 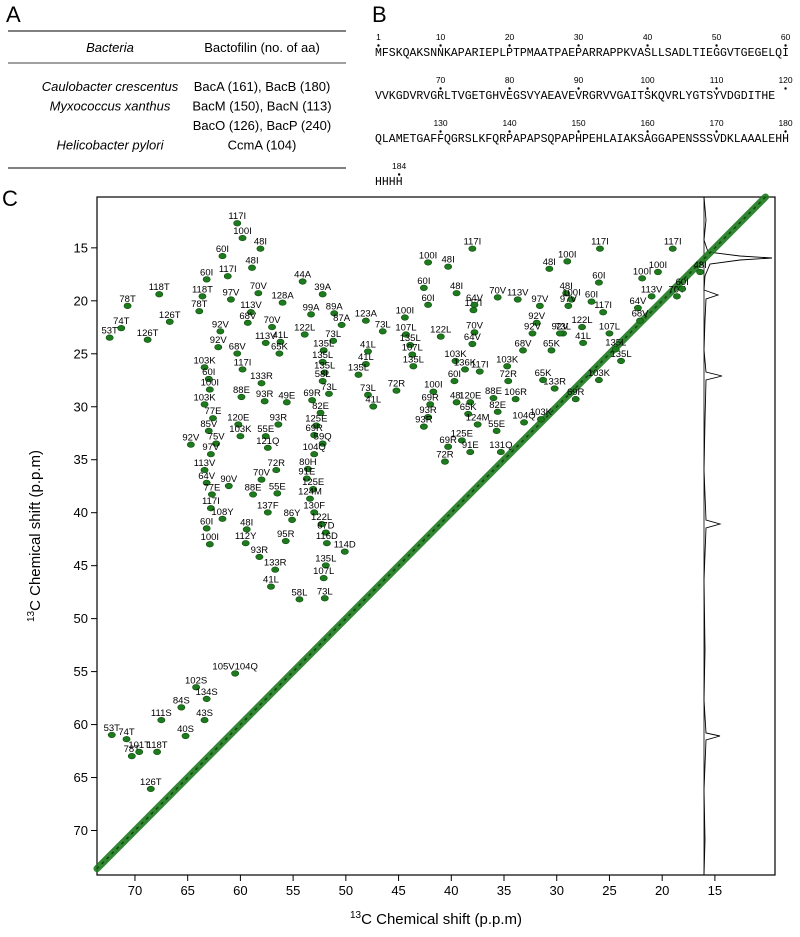 What do you see at coordinates (161, 713) in the screenshot?
I see `peak-label: 111S` at bounding box center [161, 713].